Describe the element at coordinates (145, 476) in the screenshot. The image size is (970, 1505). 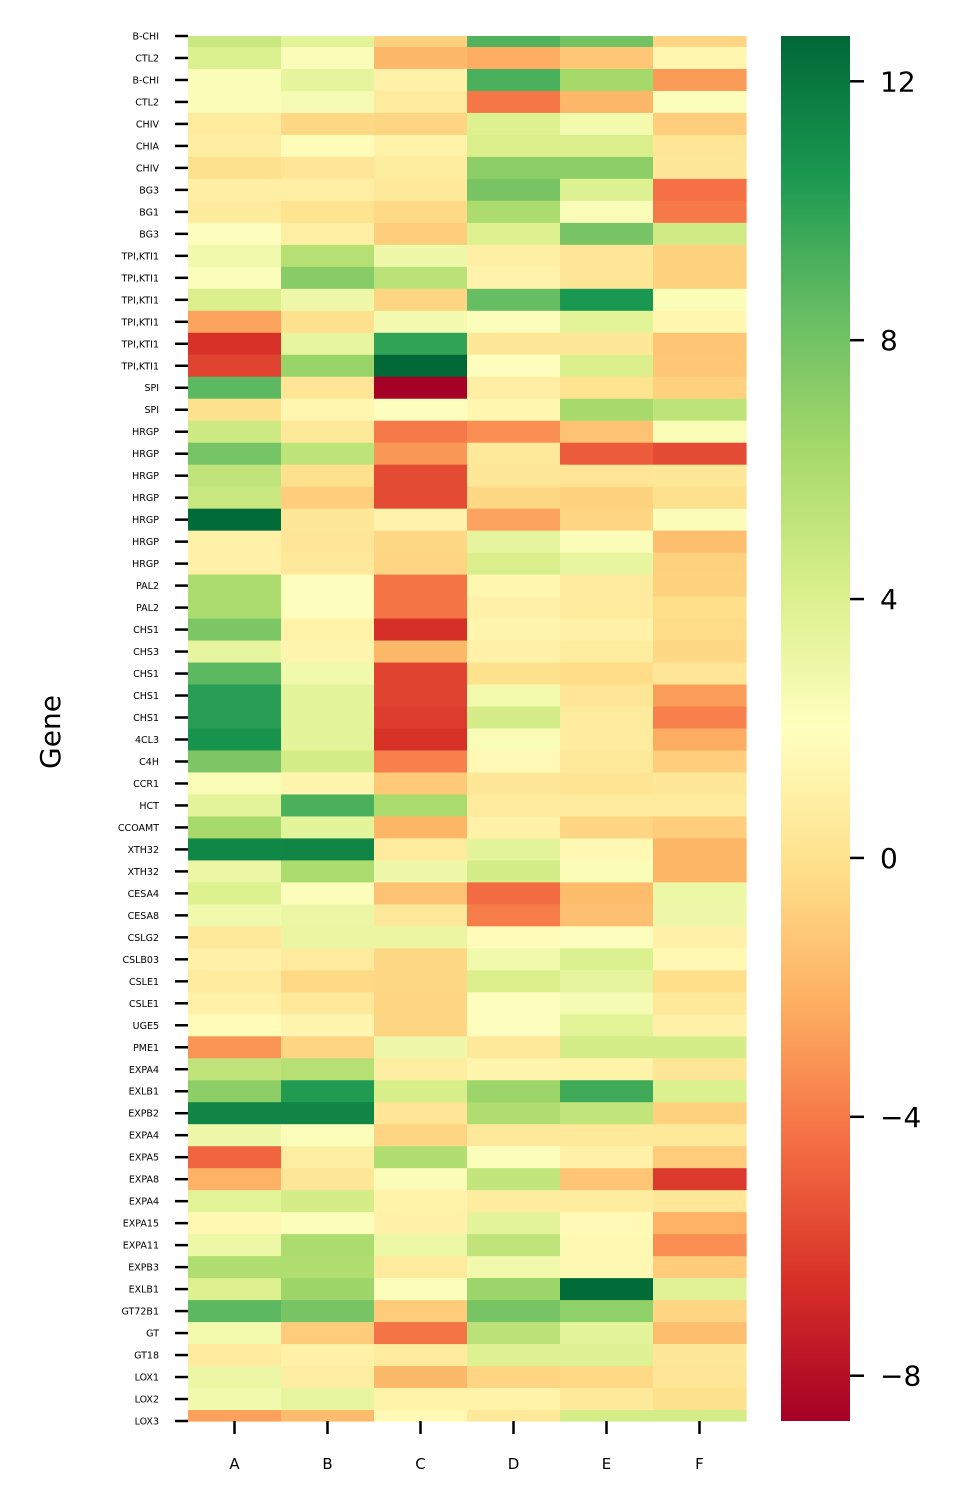
I see `y-tick-label: HRGP` at that location.